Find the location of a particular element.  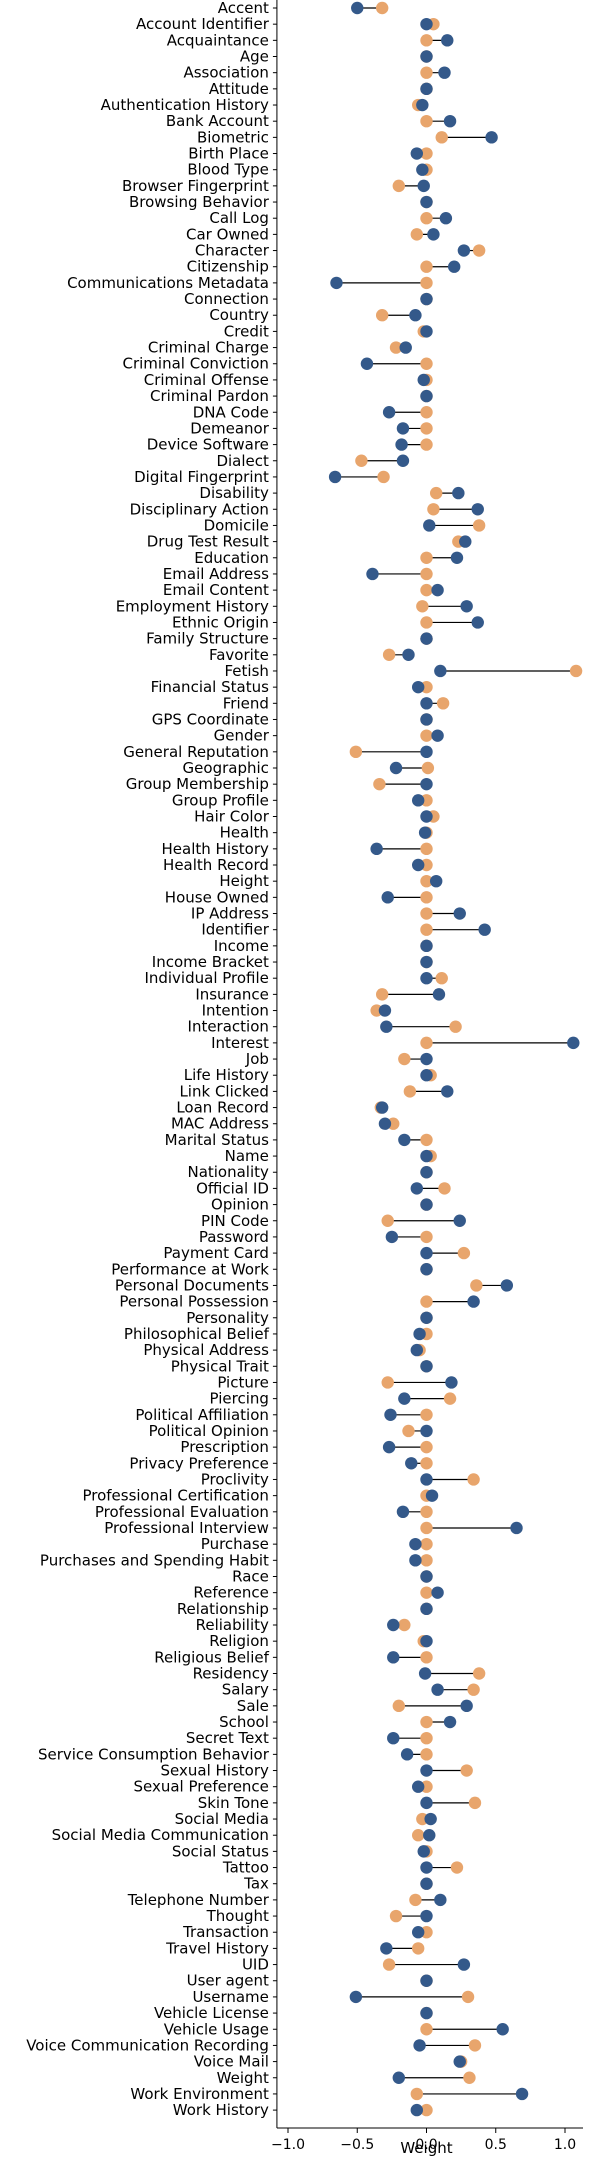

y-tick-label: Purchase is located at coordinates (235, 1544).